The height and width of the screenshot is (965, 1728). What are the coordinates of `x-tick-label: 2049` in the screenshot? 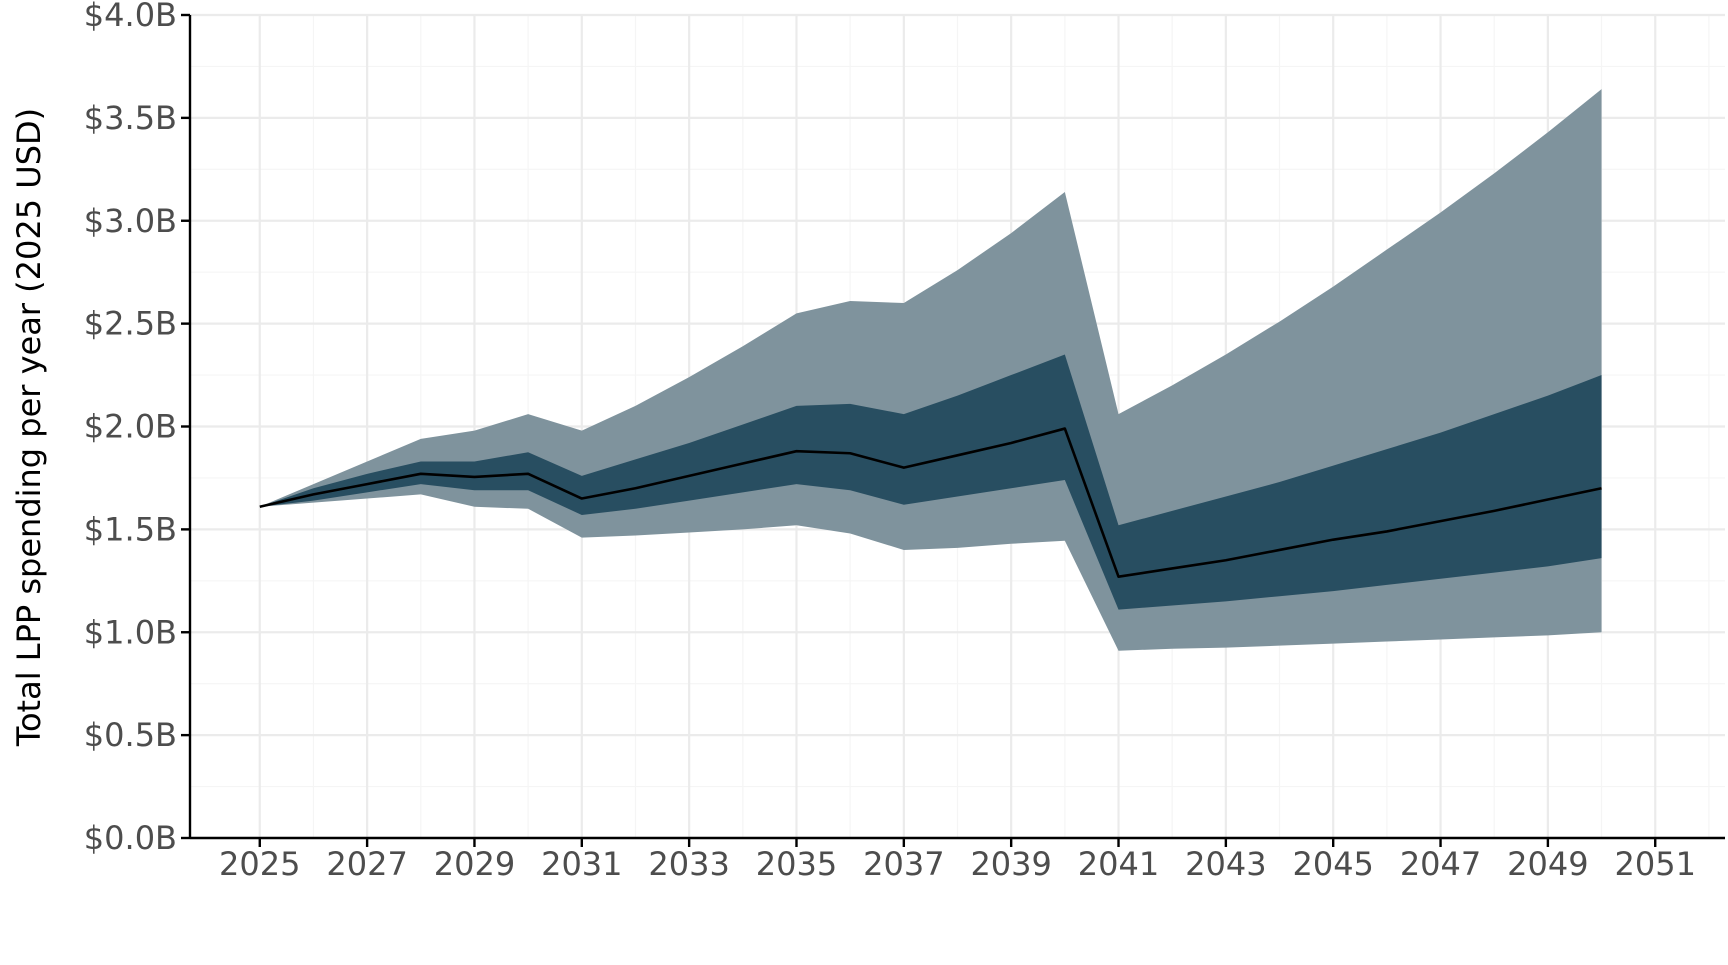 It's located at (1547, 864).